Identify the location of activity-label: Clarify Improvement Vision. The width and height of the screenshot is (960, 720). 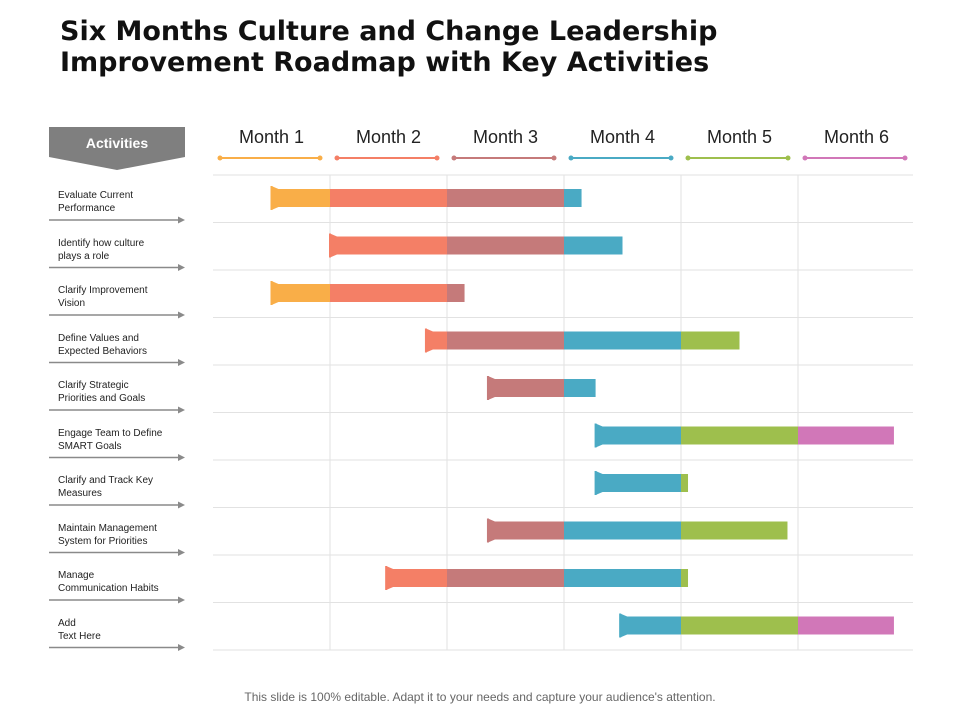
(103, 297).